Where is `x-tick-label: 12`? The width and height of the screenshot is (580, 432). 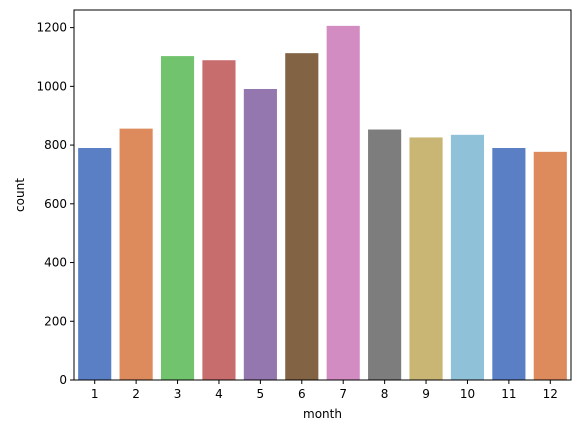
x-tick-label: 12 is located at coordinates (550, 394).